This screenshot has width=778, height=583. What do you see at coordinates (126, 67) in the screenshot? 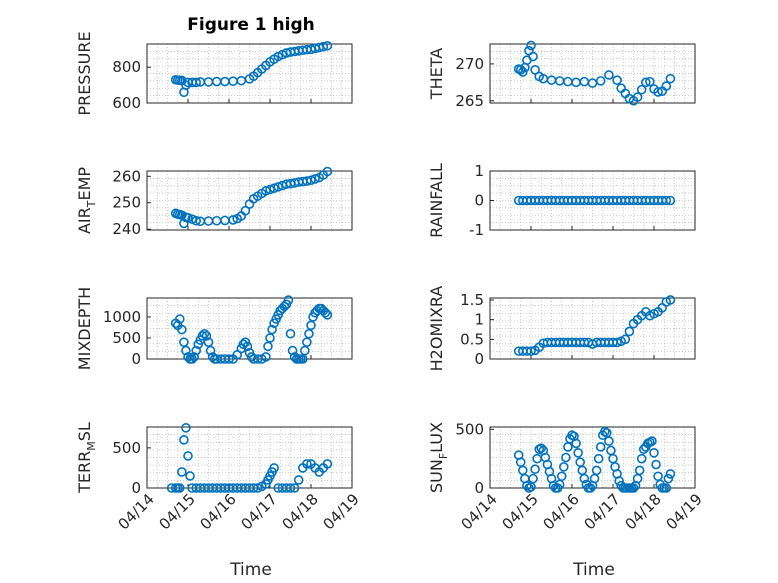
I see `y-tick-label: 800` at bounding box center [126, 67].